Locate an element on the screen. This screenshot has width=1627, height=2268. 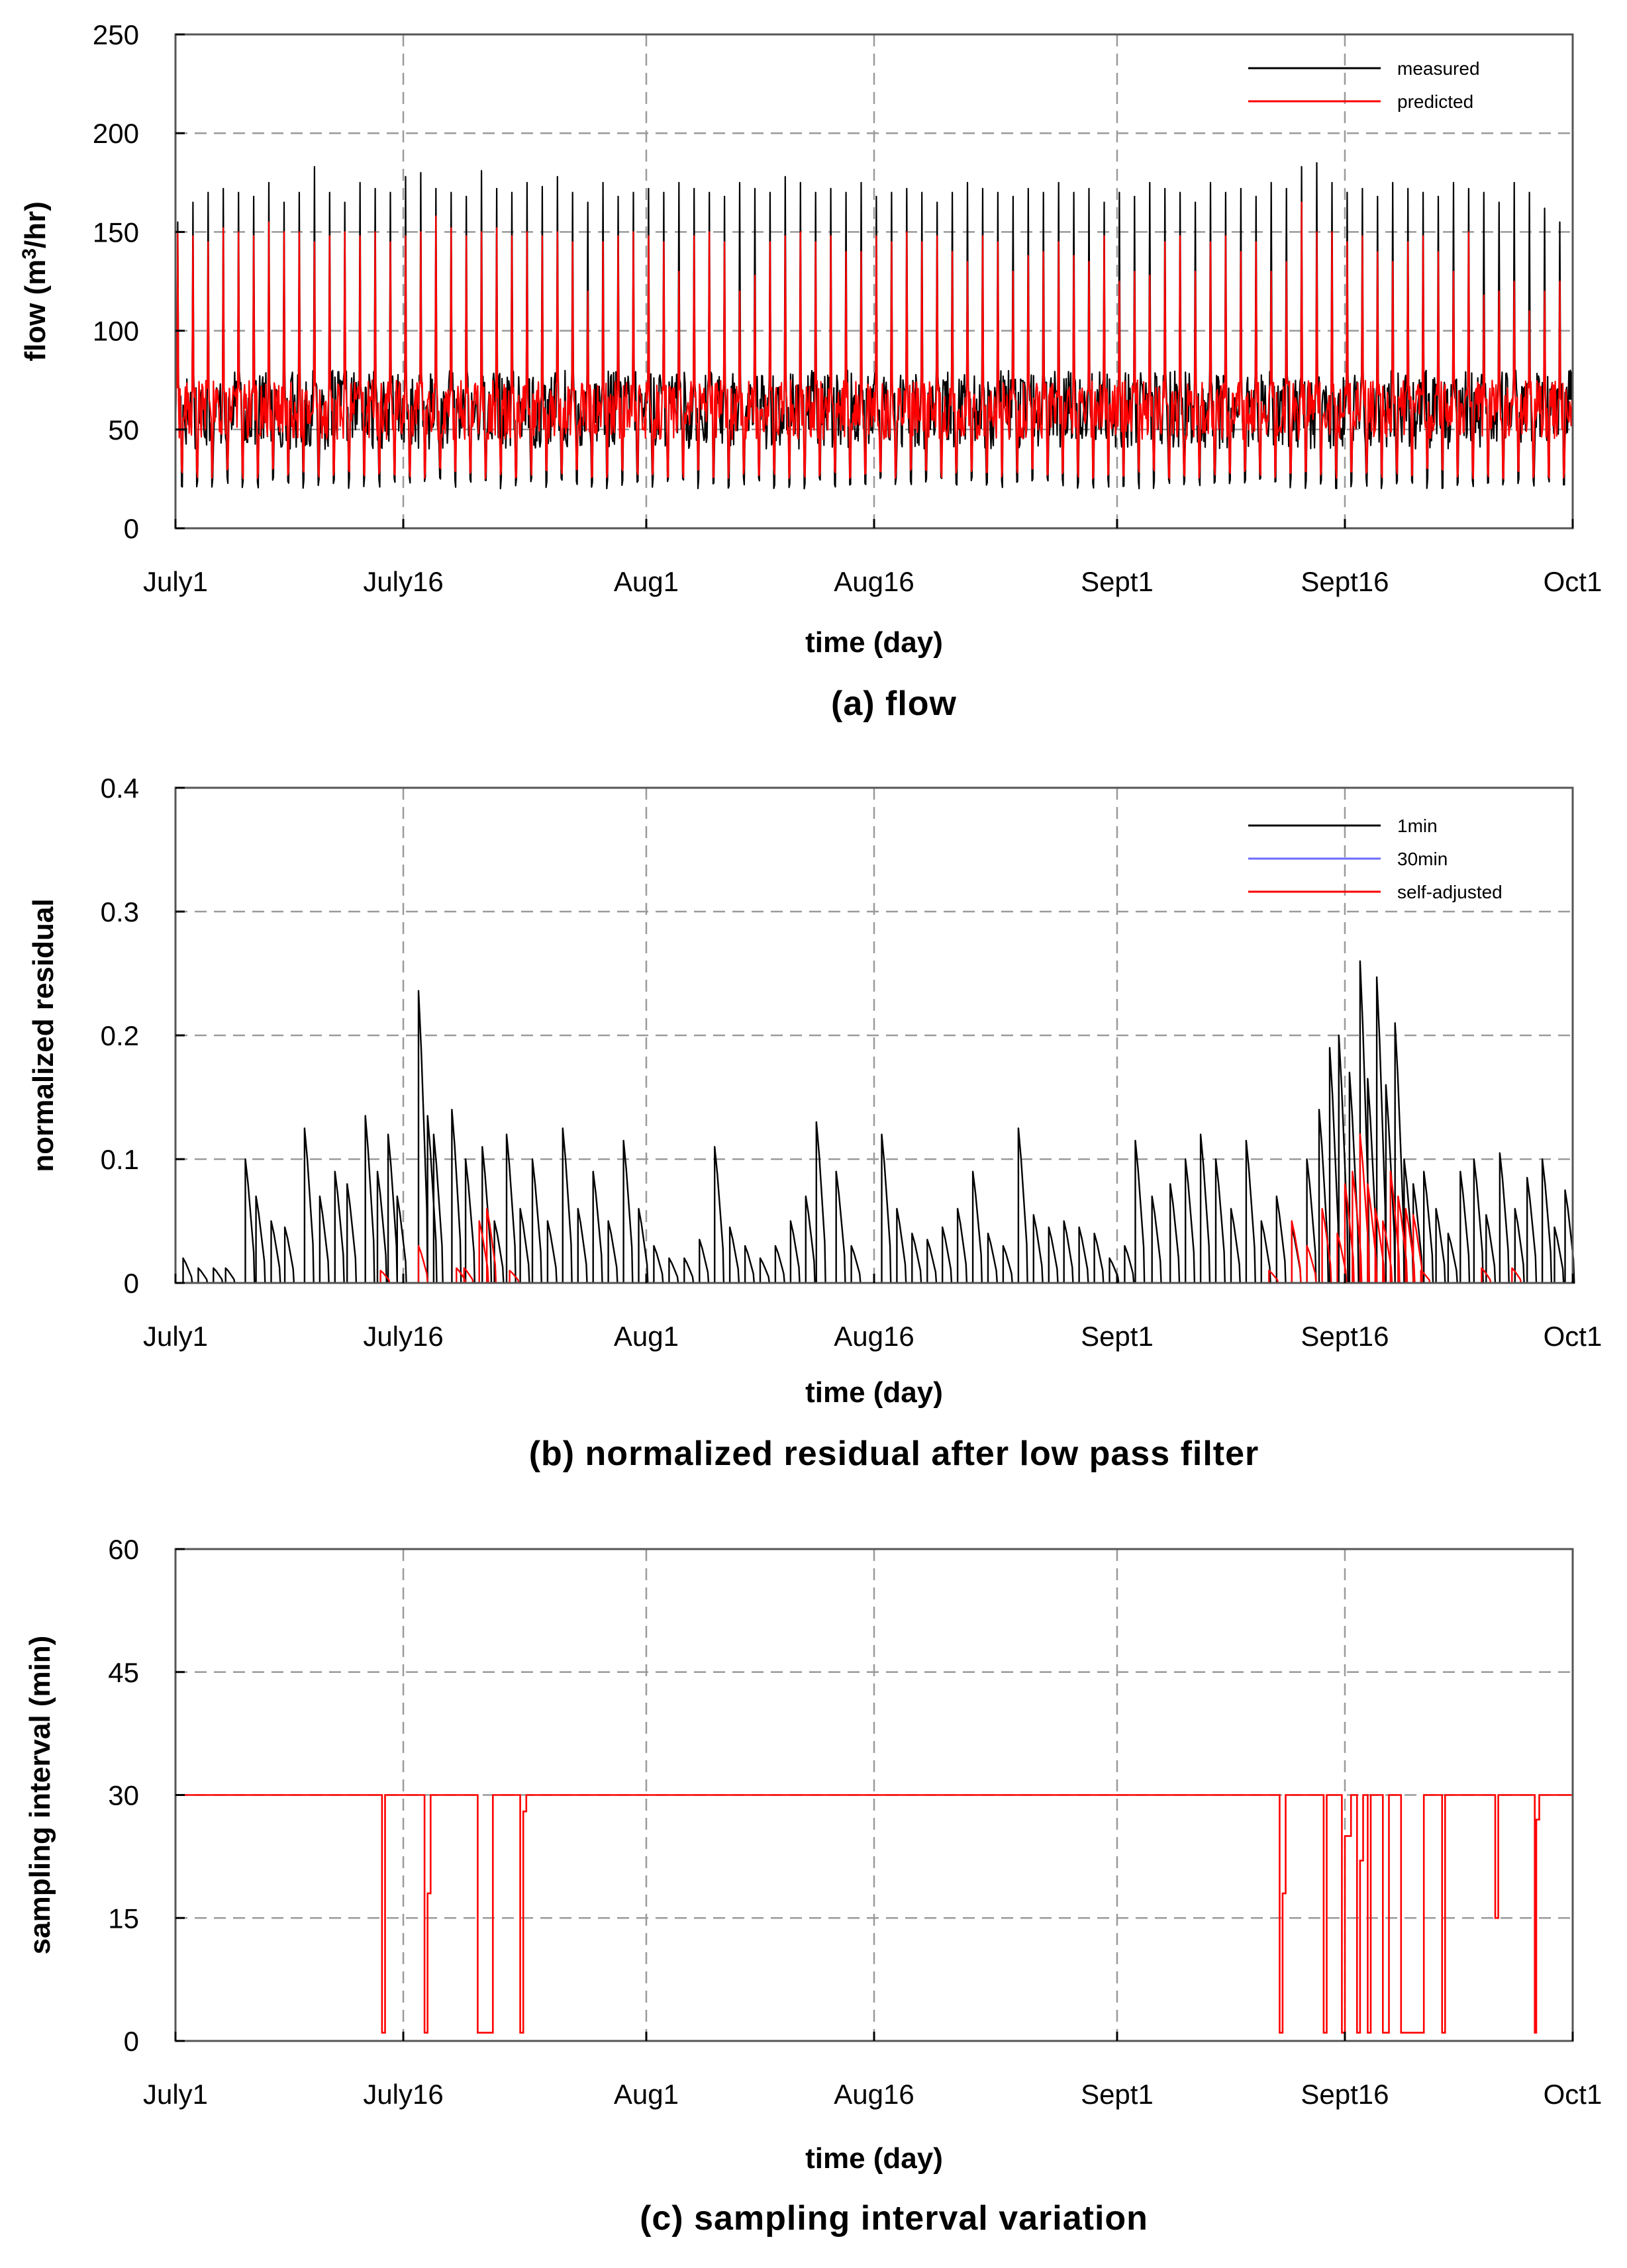
panel-a-y-tick-label: 50 is located at coordinates (123, 430).